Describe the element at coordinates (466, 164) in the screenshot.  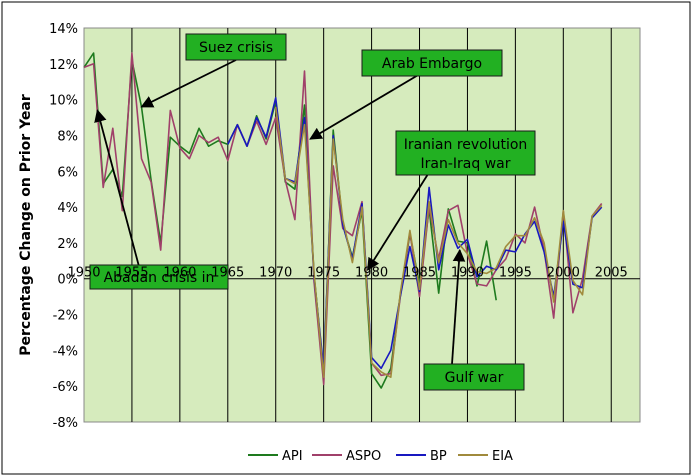
I see `annotation-label-line2: Iran-Iraq war` at that location.